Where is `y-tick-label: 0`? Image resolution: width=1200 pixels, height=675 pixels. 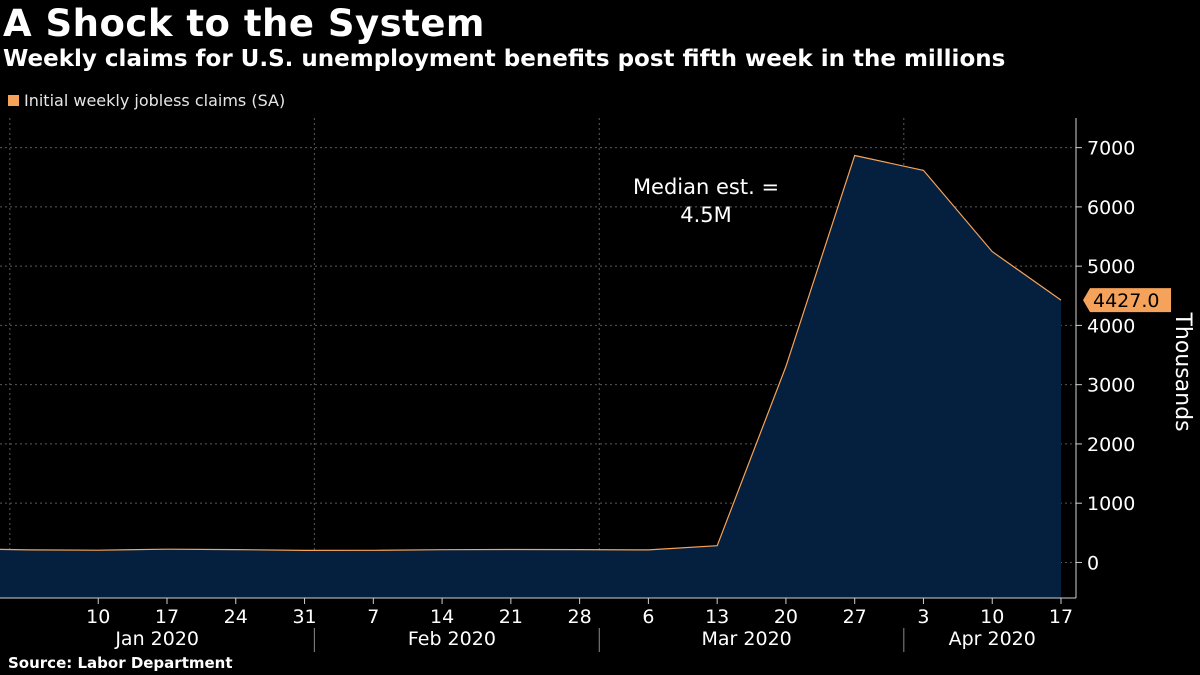 y-tick-label: 0 is located at coordinates (1093, 563).